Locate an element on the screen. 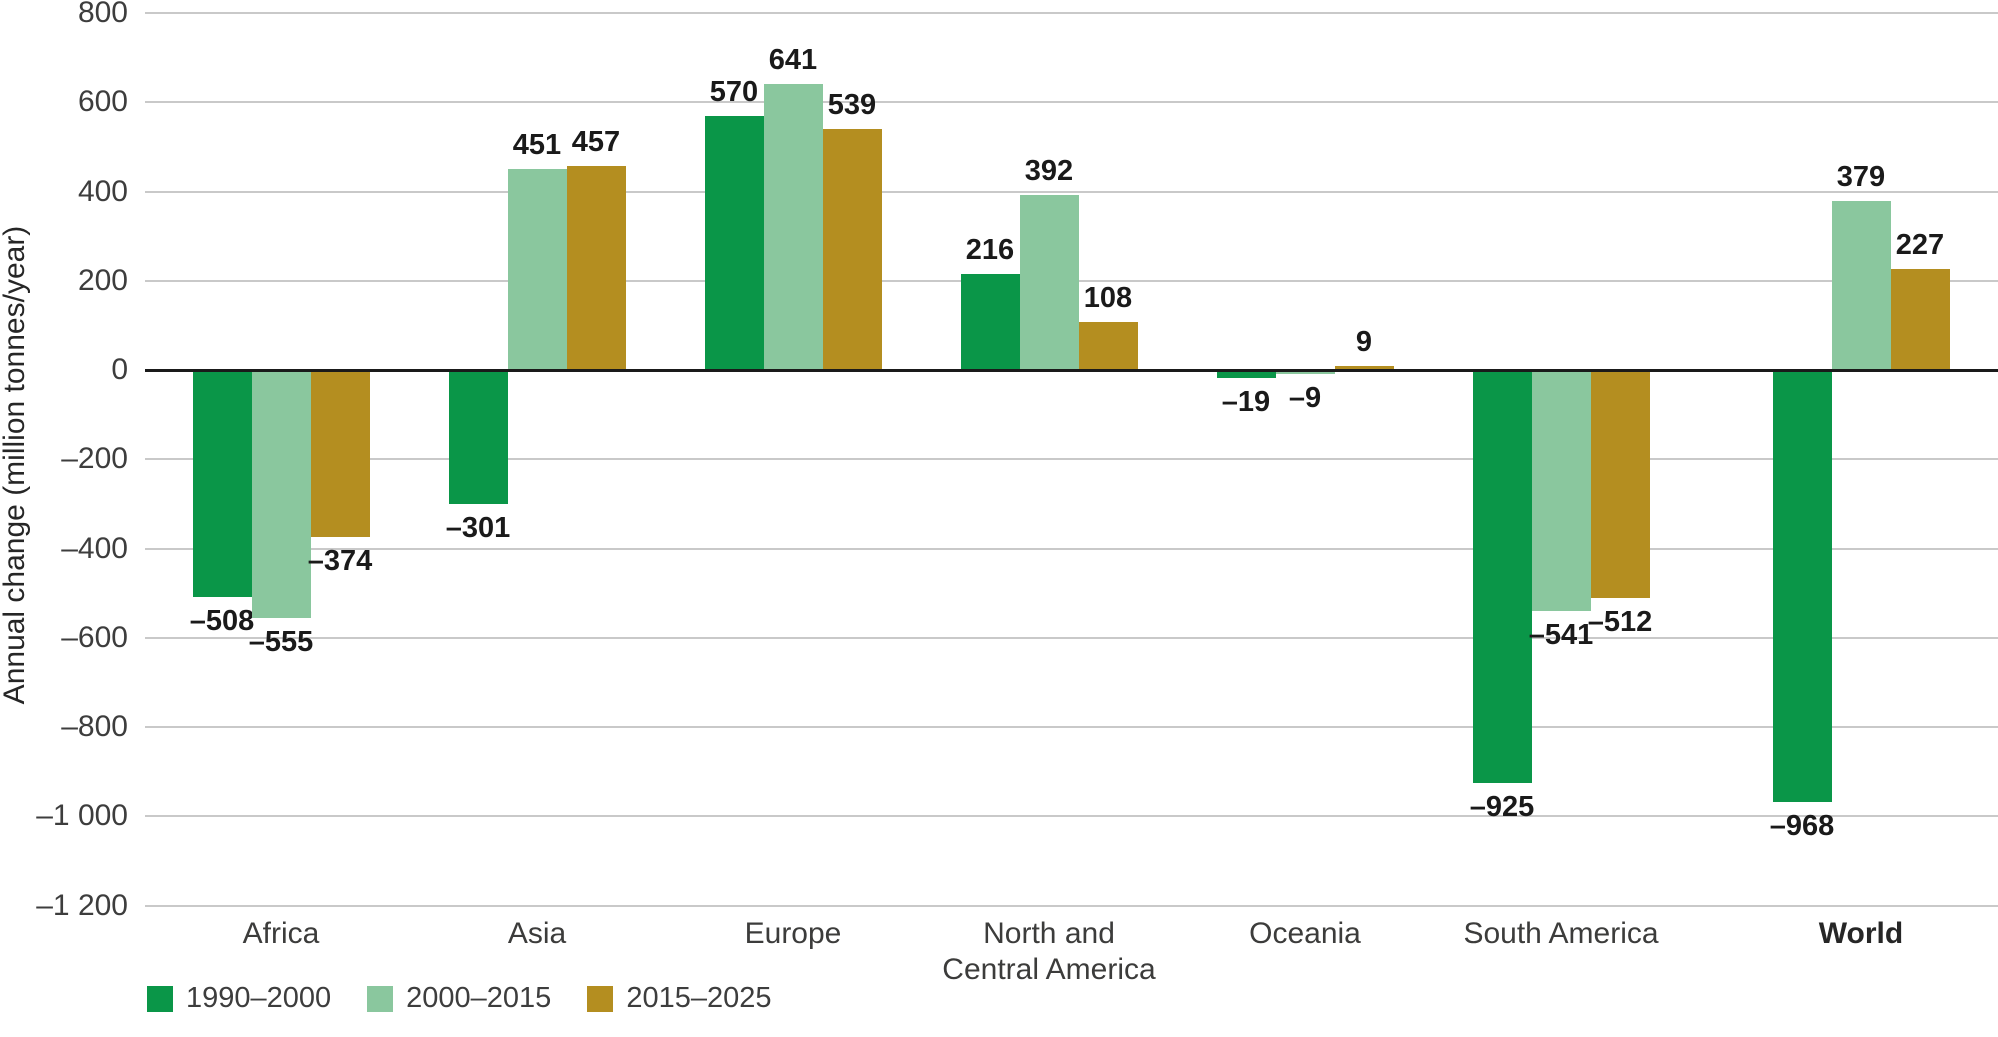  bar-value-label: 570 is located at coordinates (734, 91).